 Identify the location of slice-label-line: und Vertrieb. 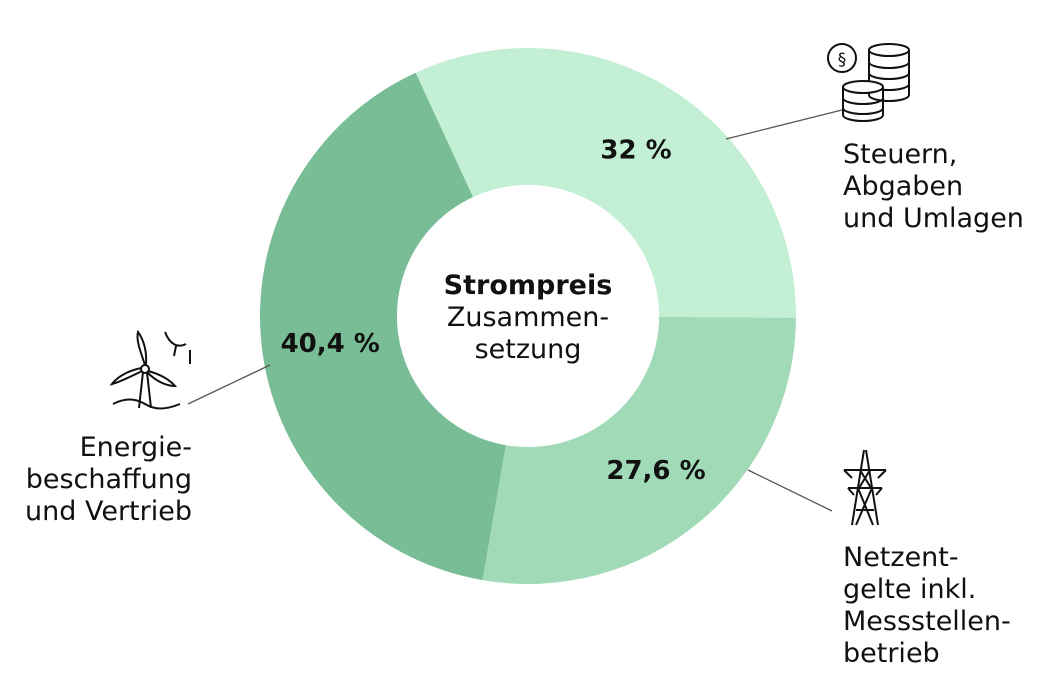
(108, 511).